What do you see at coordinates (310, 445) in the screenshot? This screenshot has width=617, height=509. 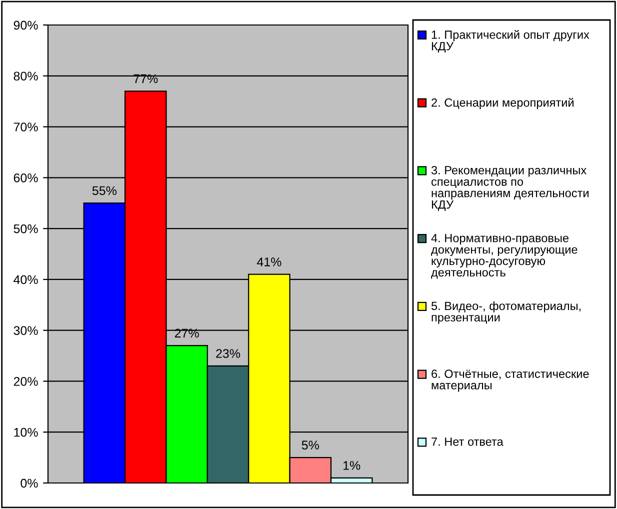 I see `data-label: 5%` at bounding box center [310, 445].